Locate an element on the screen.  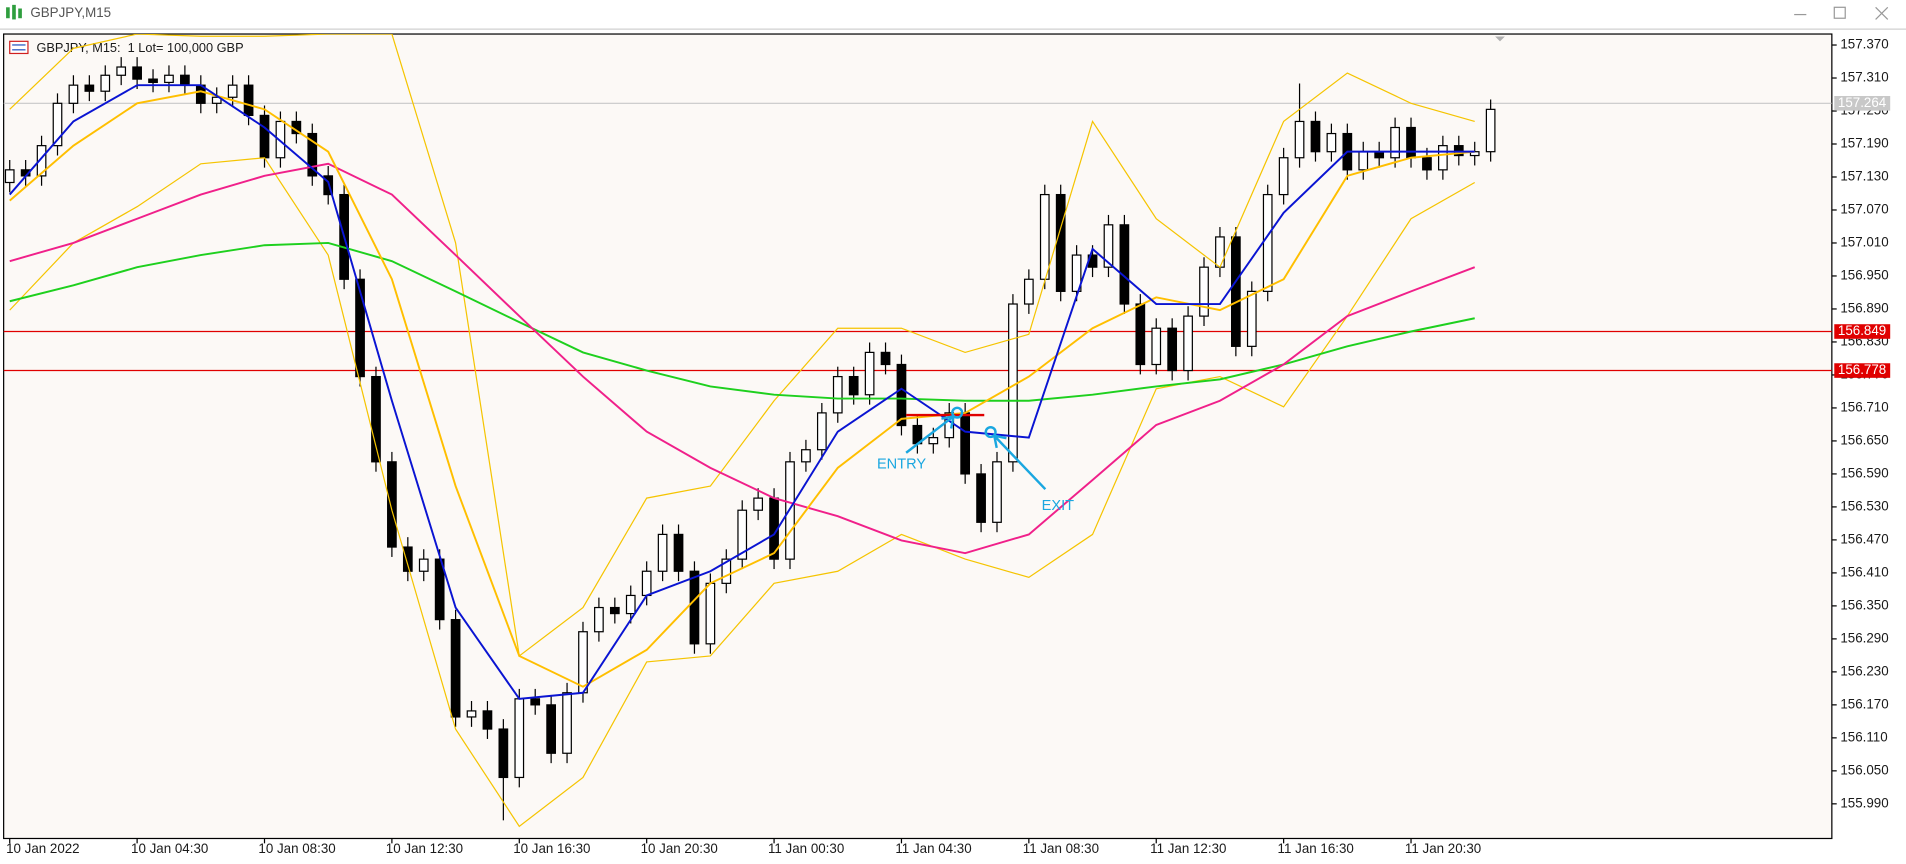
current-price-label: 157.264 is located at coordinates (1862, 102).